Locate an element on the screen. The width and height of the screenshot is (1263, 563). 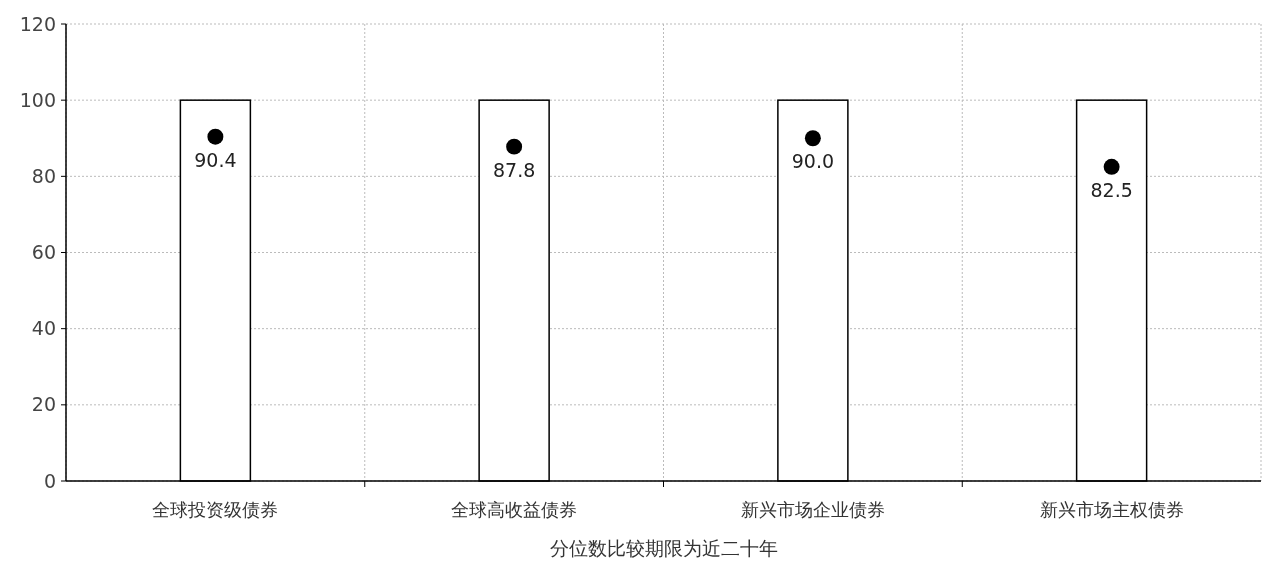
x-tick-label: 全球高收益债券 is located at coordinates (514, 509).